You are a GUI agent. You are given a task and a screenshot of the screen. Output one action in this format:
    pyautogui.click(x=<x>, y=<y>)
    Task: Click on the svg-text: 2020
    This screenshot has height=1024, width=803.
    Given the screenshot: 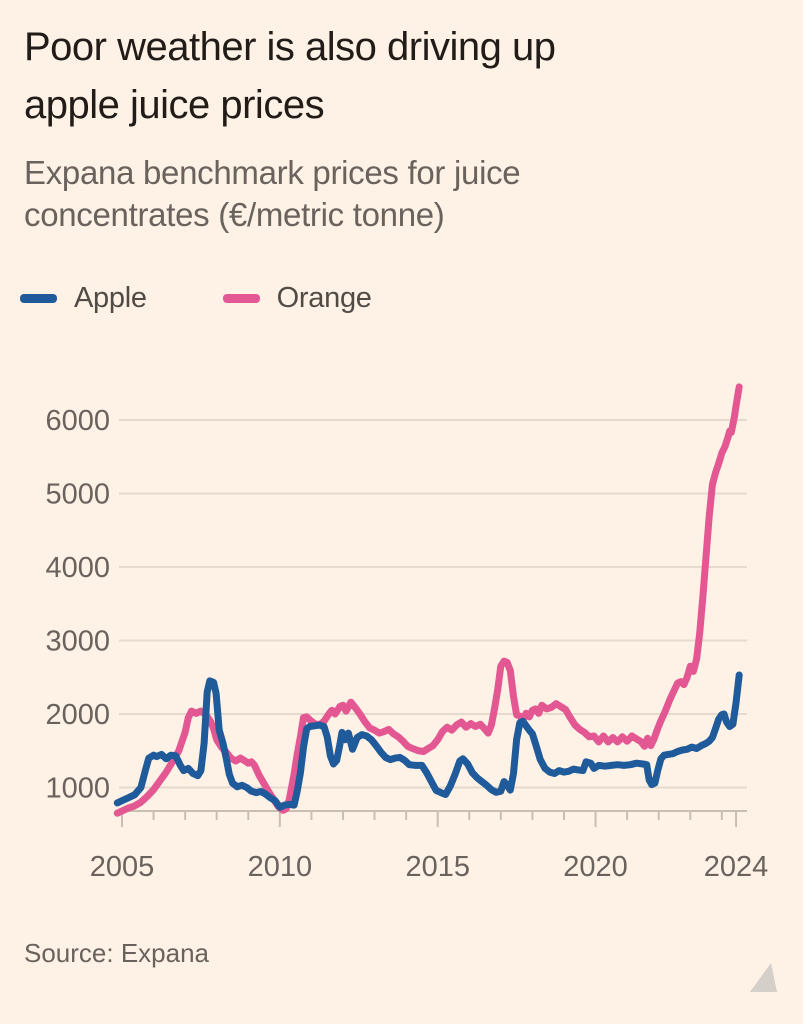 What is the action you would take?
    pyautogui.click(x=595, y=865)
    